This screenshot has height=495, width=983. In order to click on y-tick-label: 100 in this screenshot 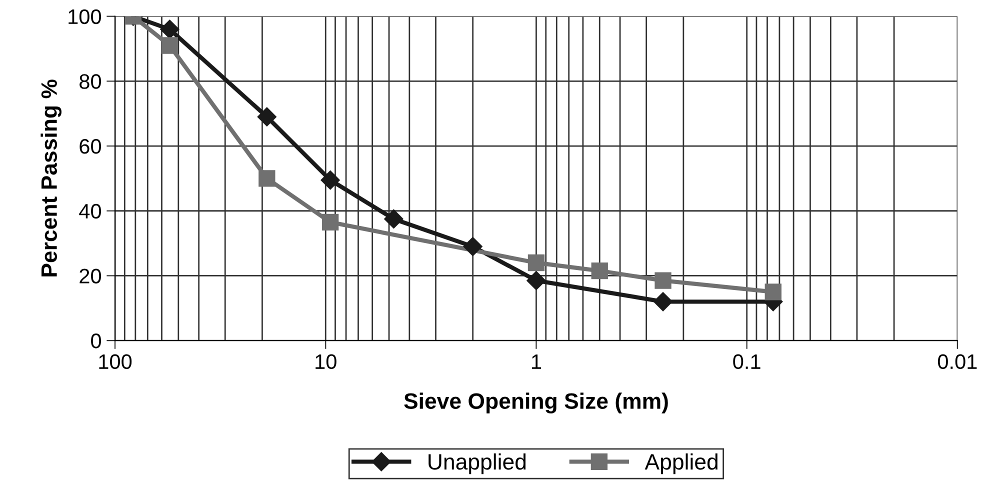, I will do `click(85, 16)`.